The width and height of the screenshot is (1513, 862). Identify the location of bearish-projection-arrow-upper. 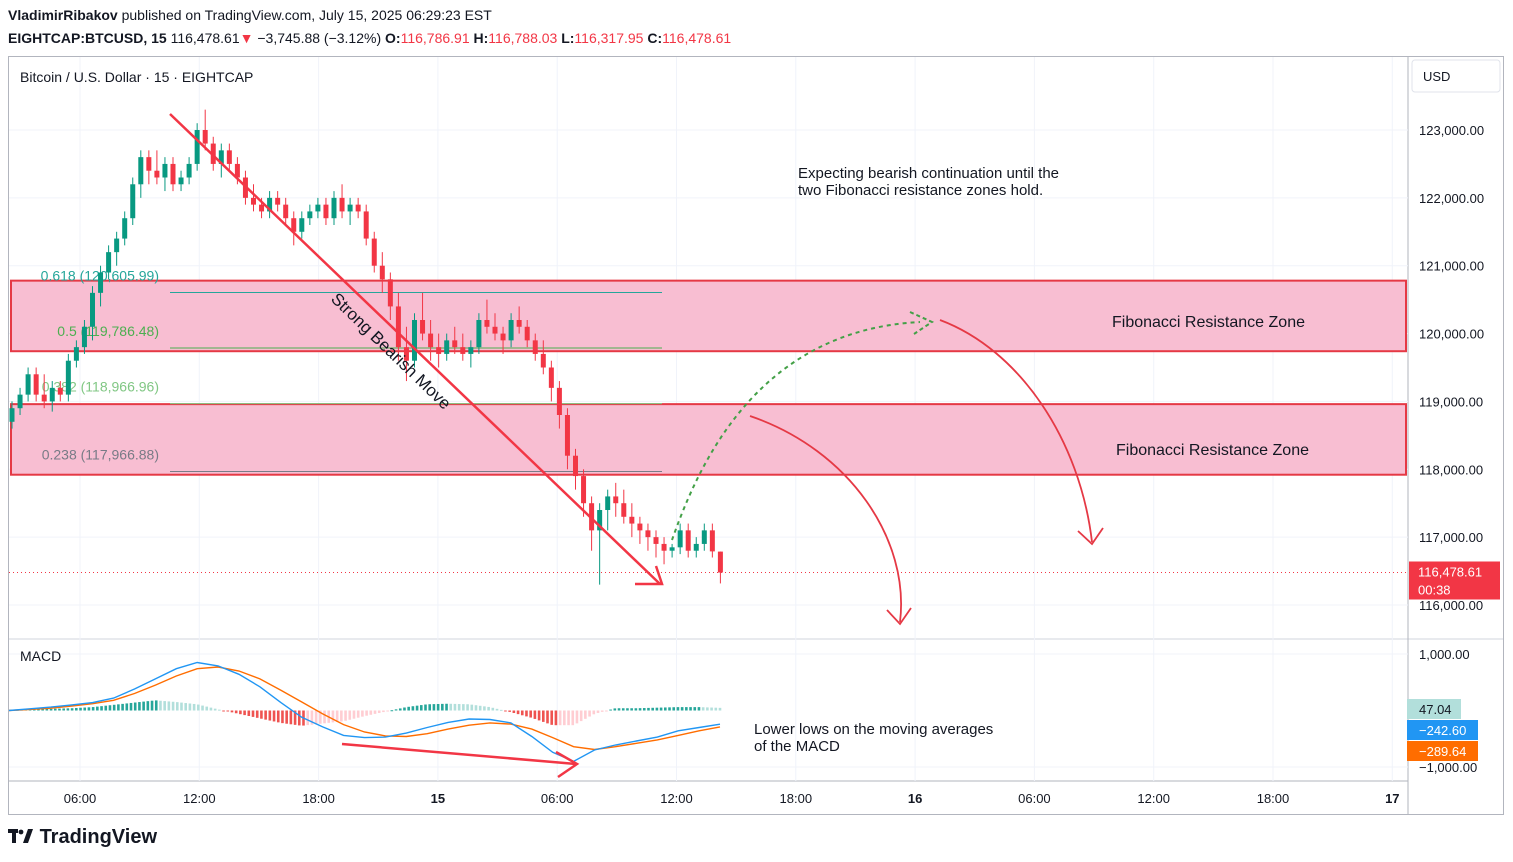
(1021, 432).